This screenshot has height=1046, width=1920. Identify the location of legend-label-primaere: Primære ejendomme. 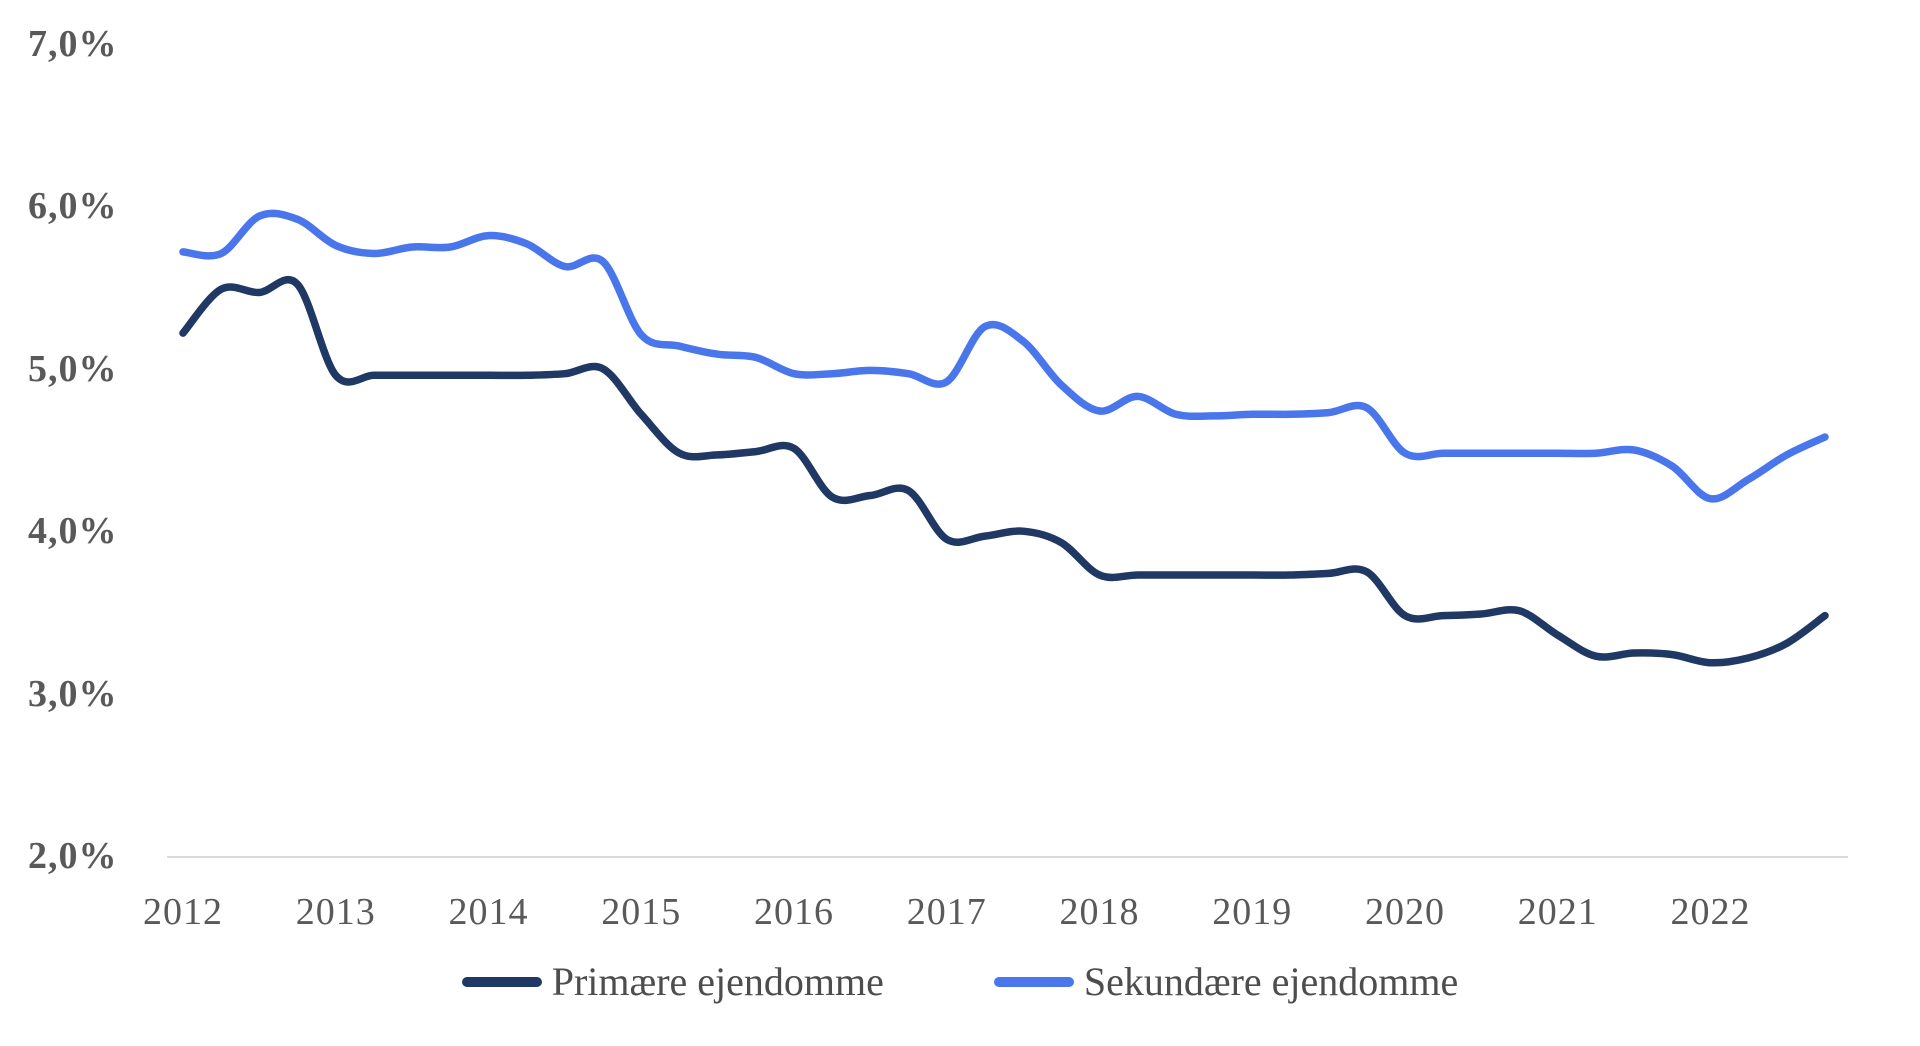
(717, 981).